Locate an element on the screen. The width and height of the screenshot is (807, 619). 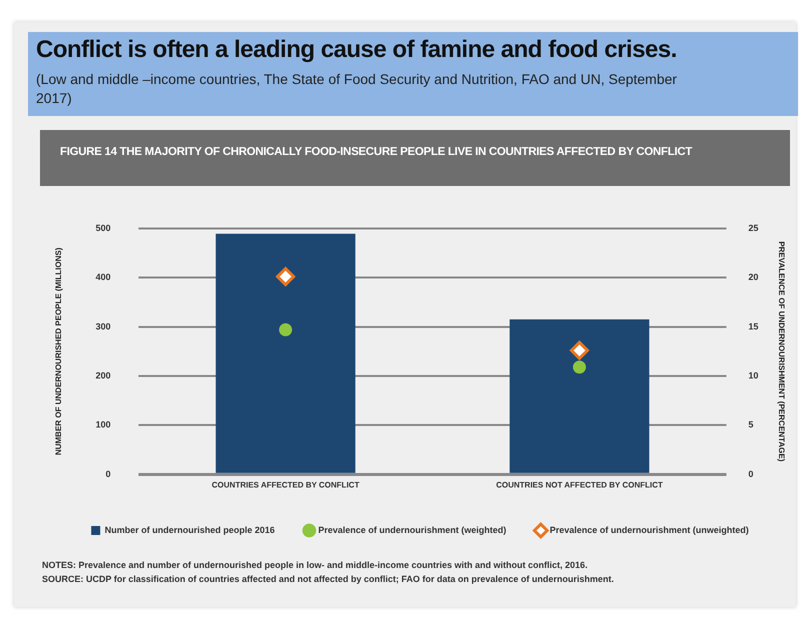
y2-axis-title: PREVALENCE OF UNDERNOURISHMENT (PERCENTAGE) is located at coordinates (781, 351).